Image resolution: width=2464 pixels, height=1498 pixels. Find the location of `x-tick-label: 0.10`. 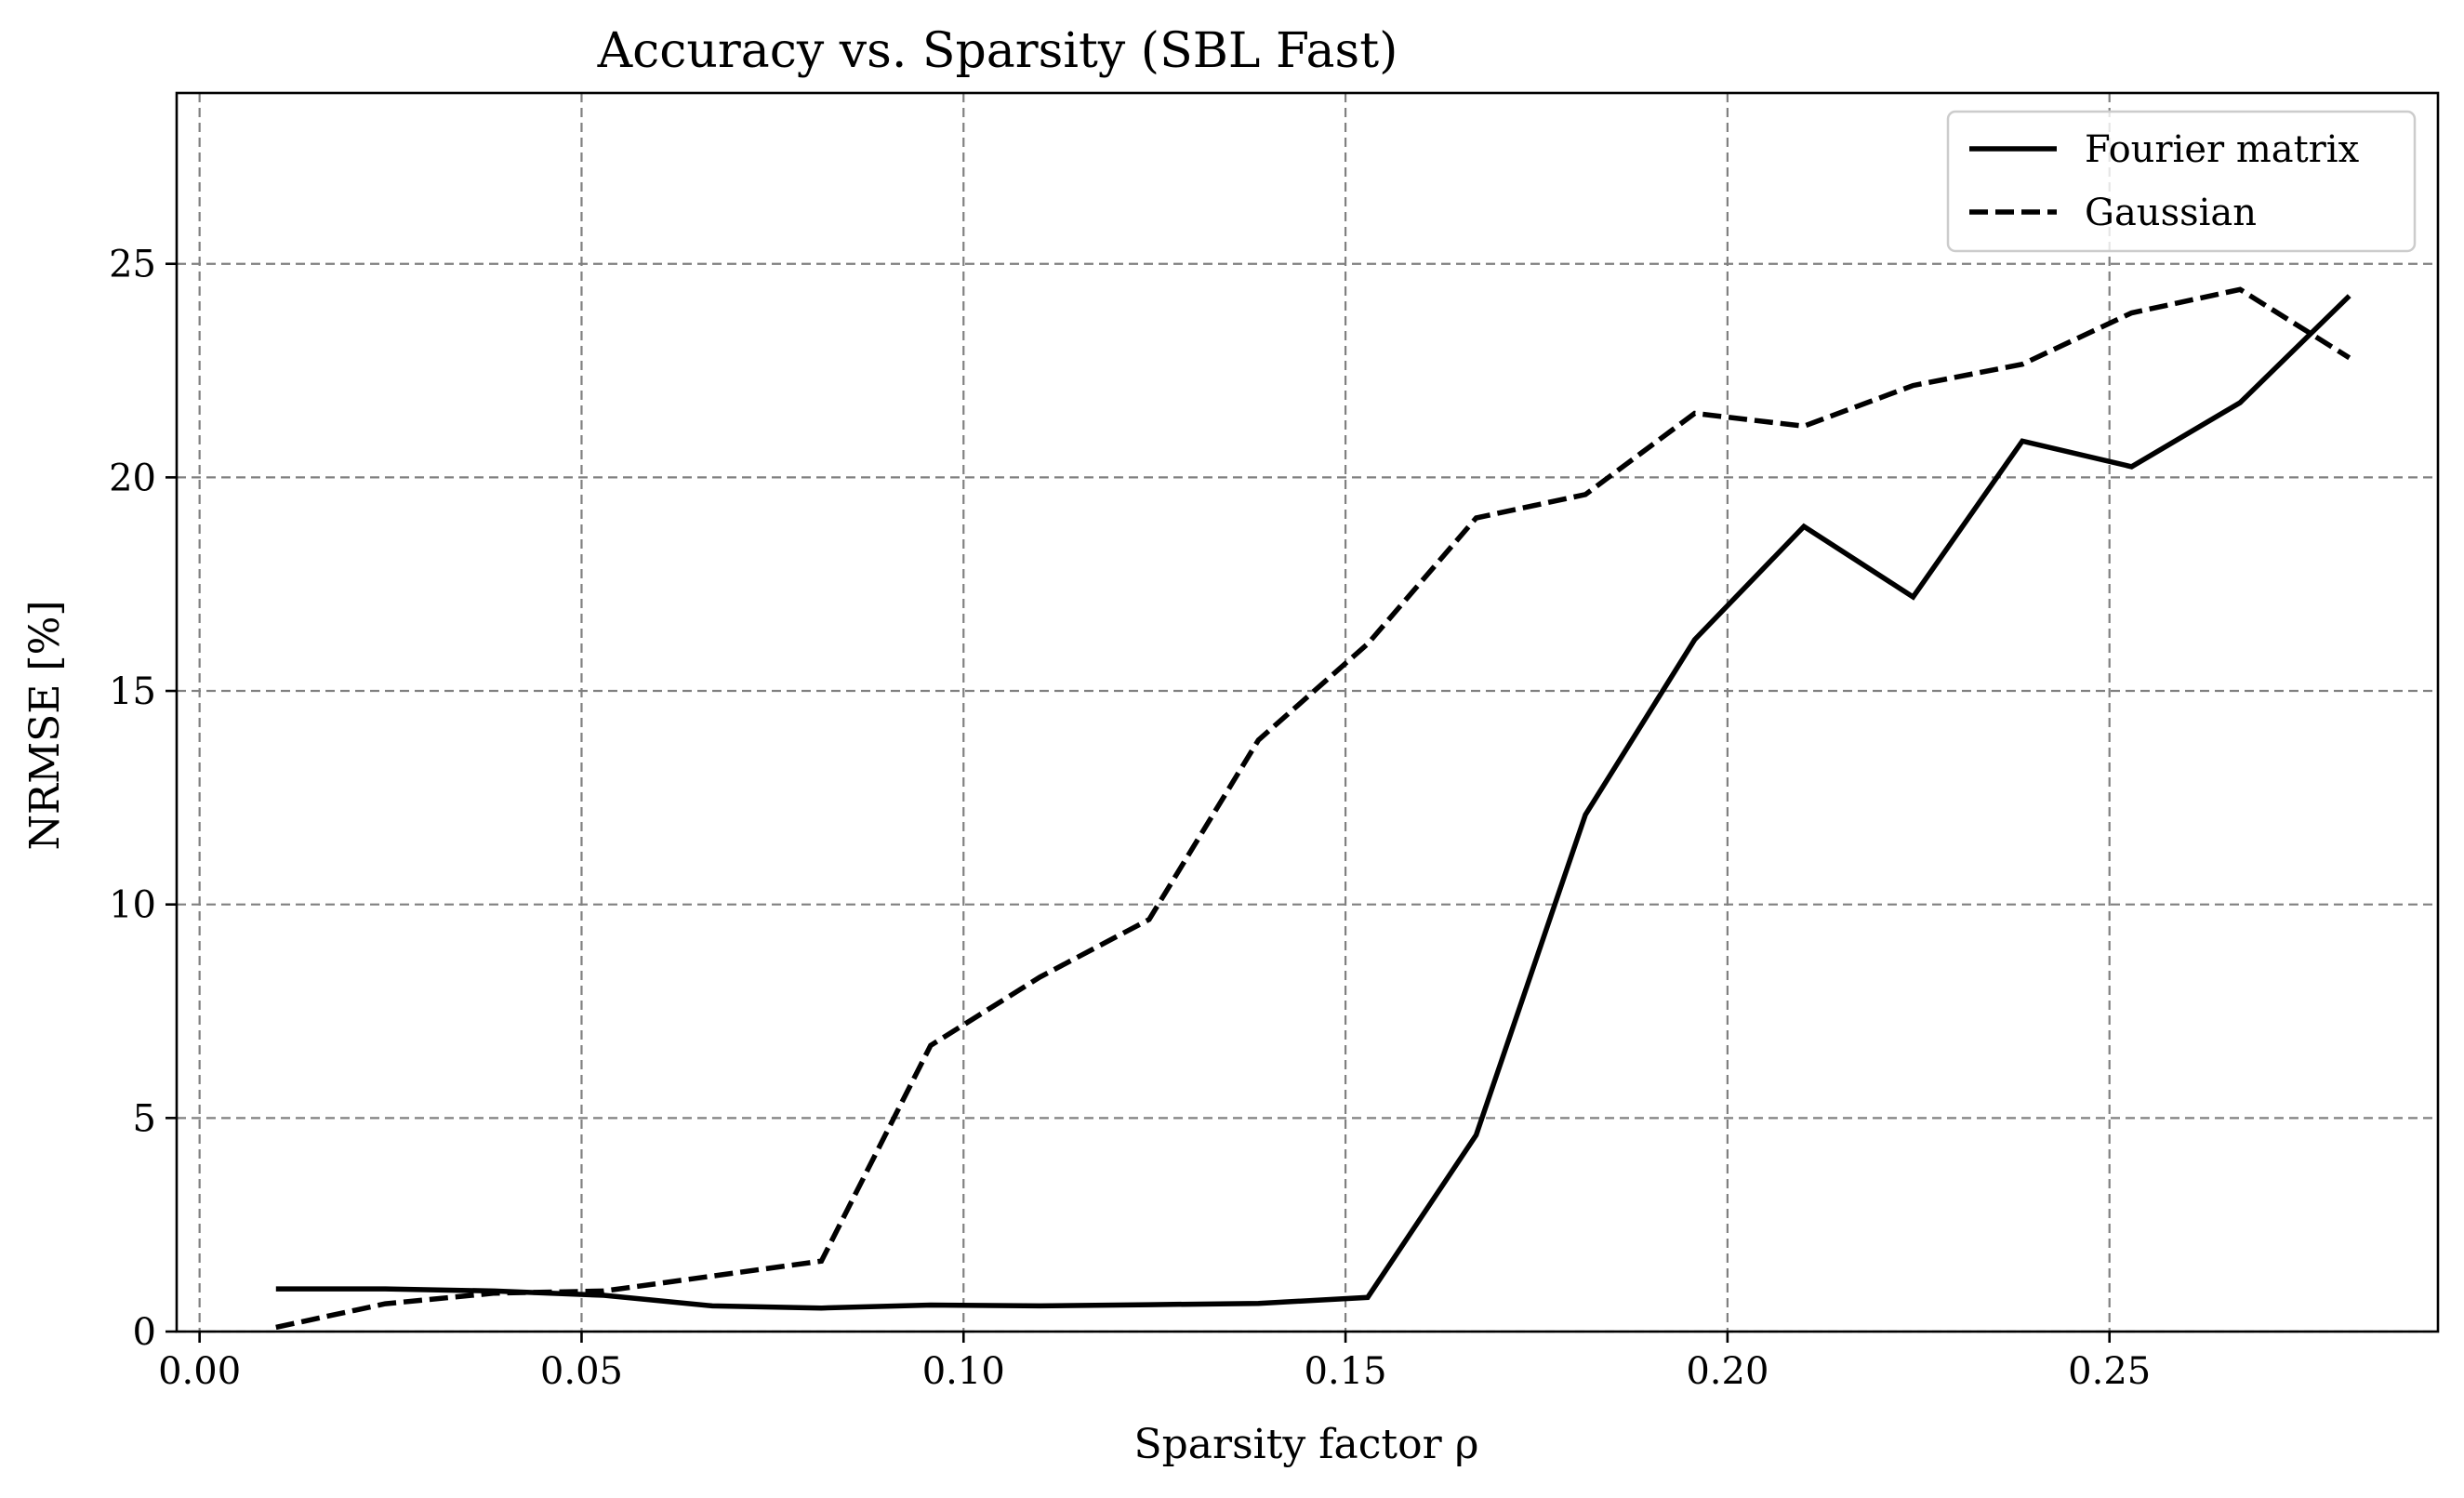

x-tick-label: 0.10 is located at coordinates (963, 1371).